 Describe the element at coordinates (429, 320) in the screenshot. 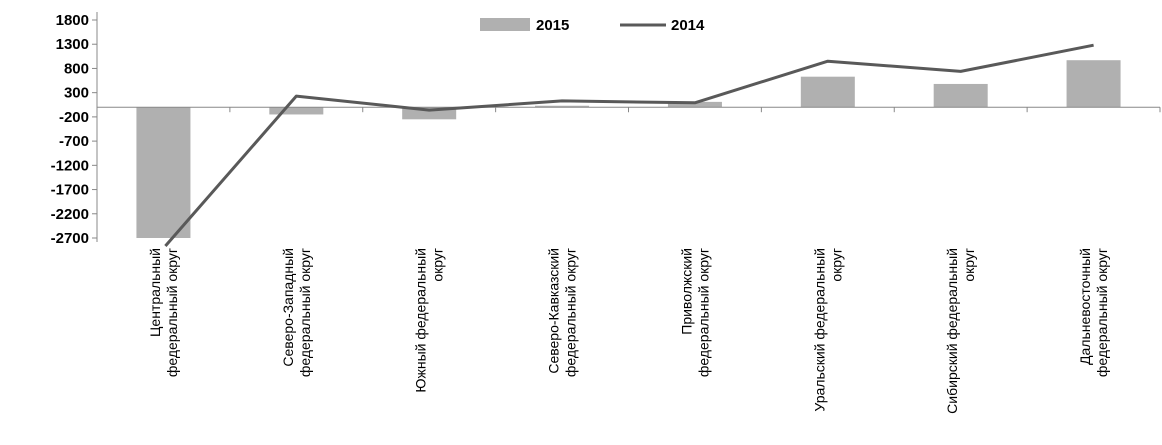

I see `x-tick-label-group: Южный федеральный округ` at that location.